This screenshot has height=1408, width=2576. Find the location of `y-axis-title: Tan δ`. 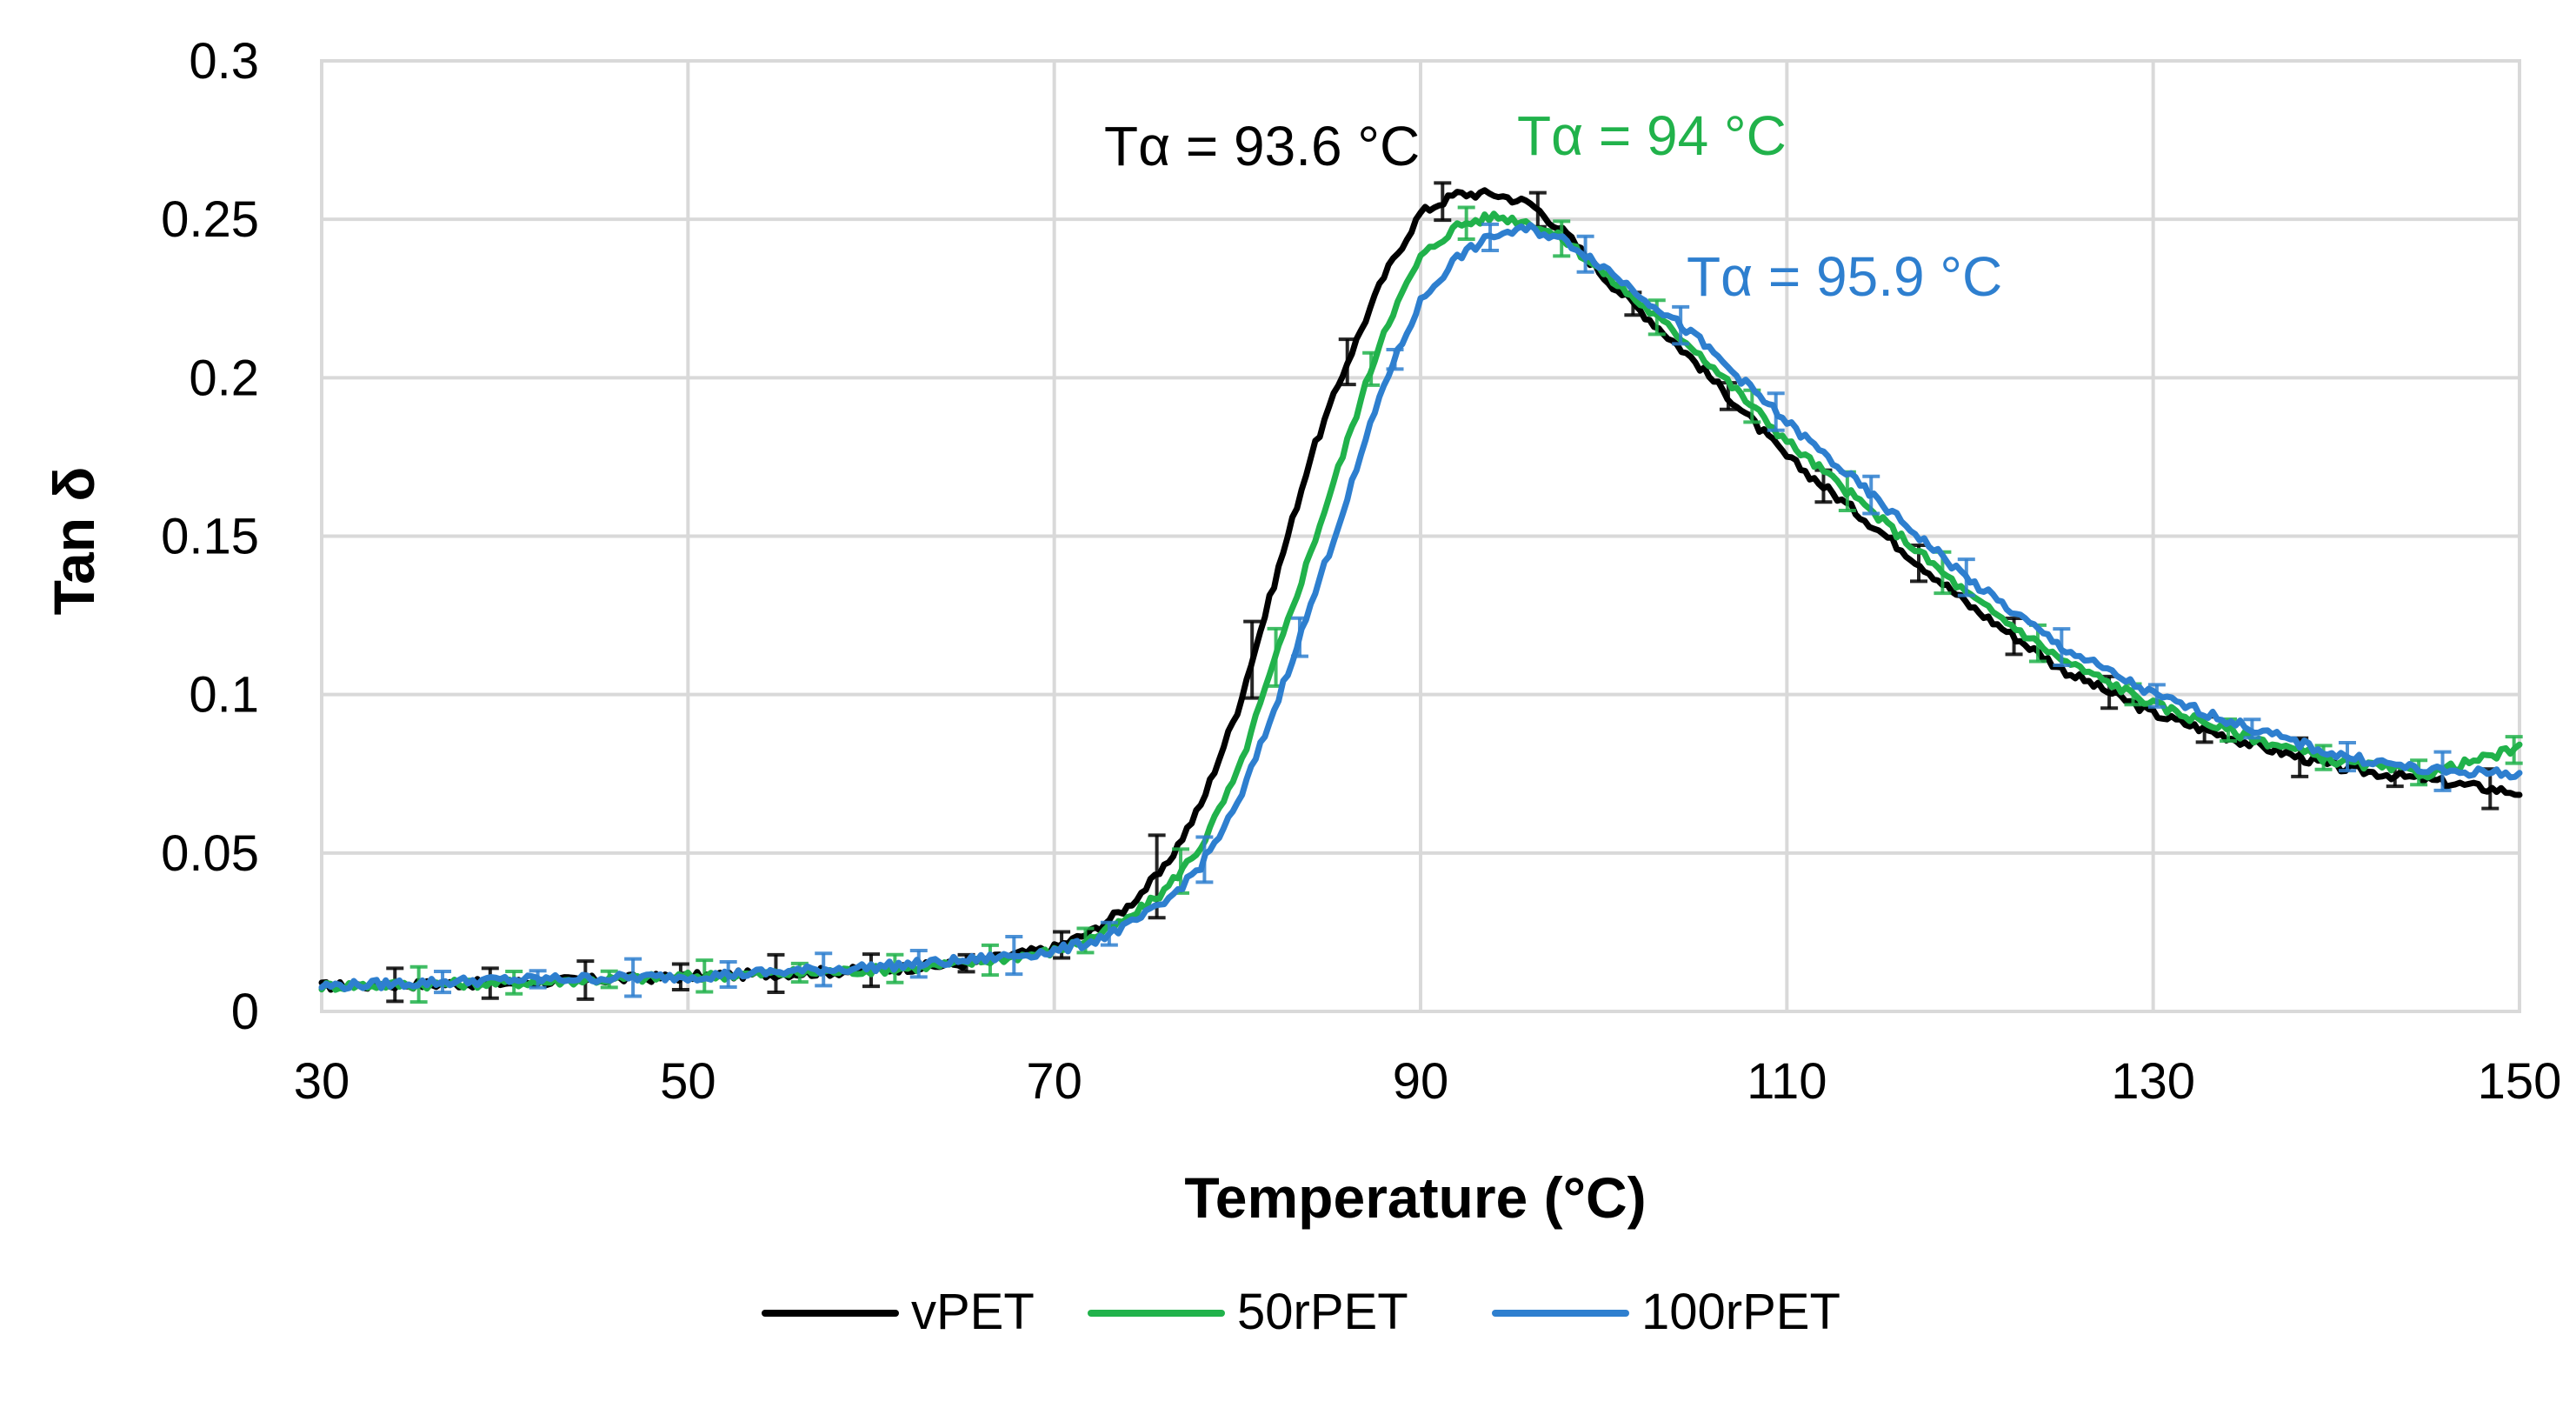

y-axis-title: Tan δ is located at coordinates (74, 541).